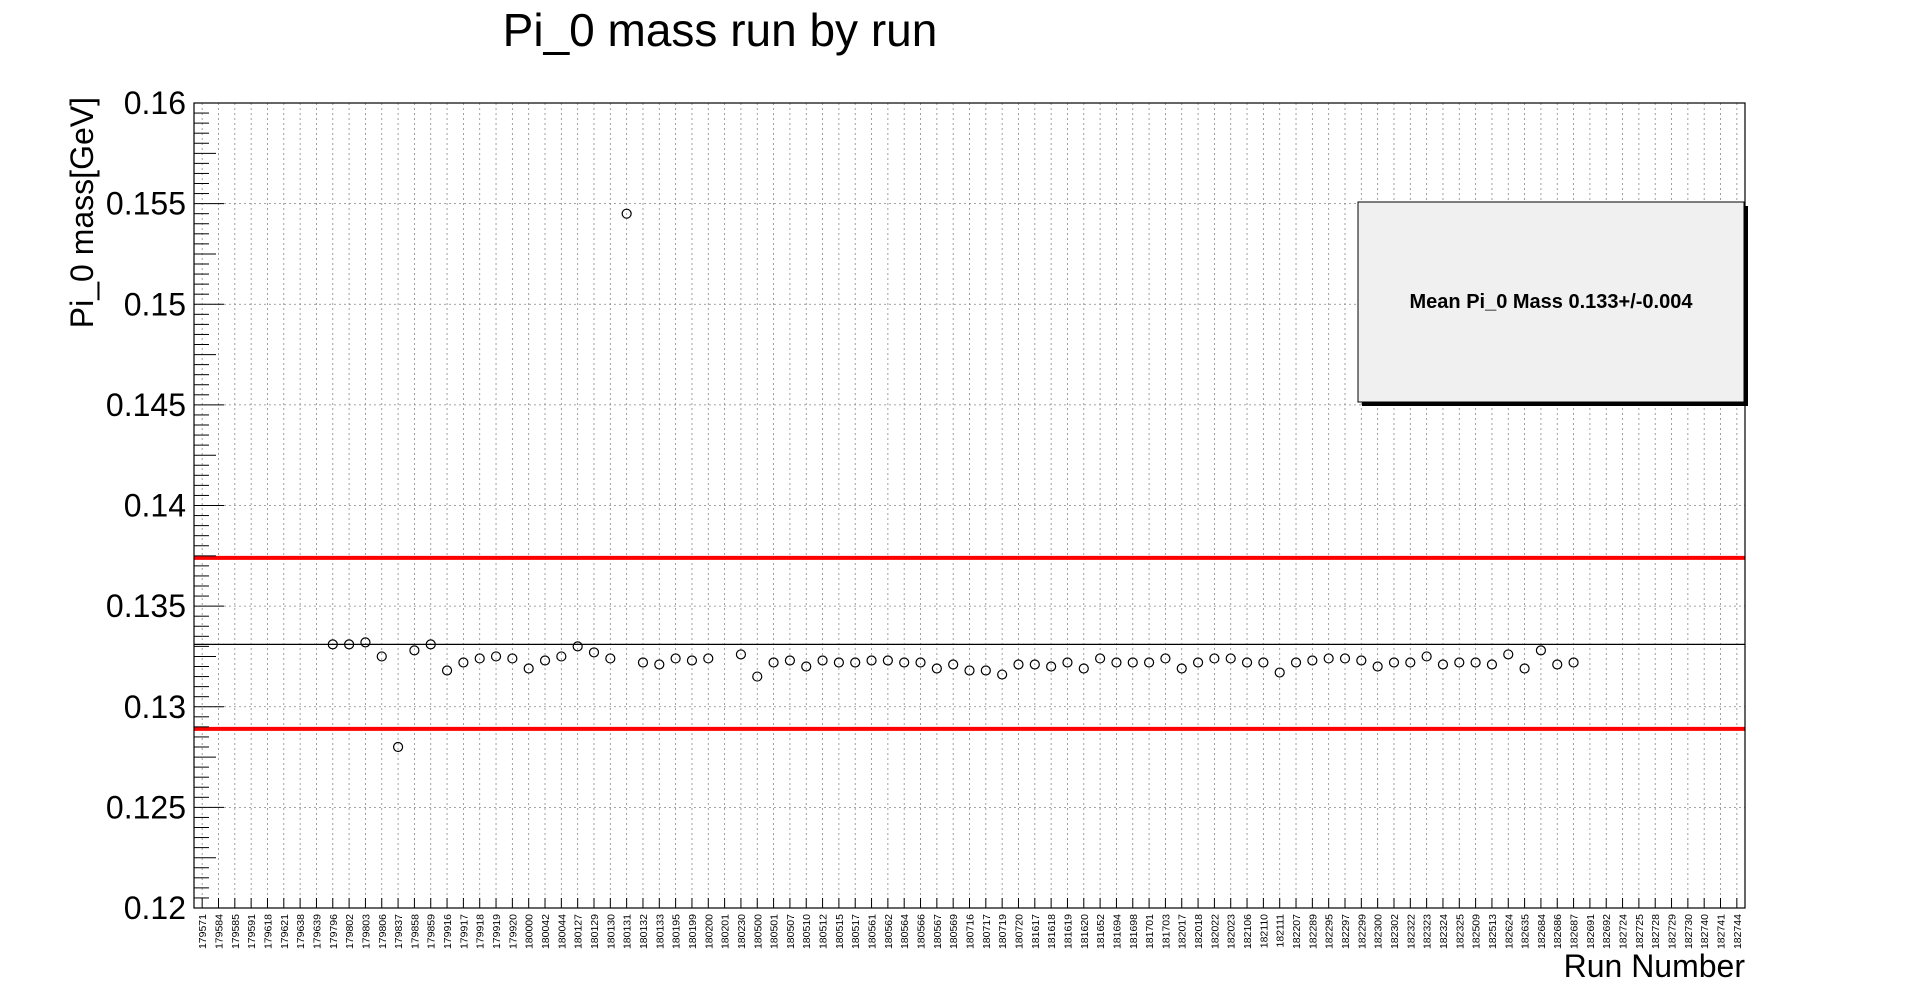 The height and width of the screenshot is (996, 1916). I want to click on x-tick-label: 182687, so click(1575, 931).